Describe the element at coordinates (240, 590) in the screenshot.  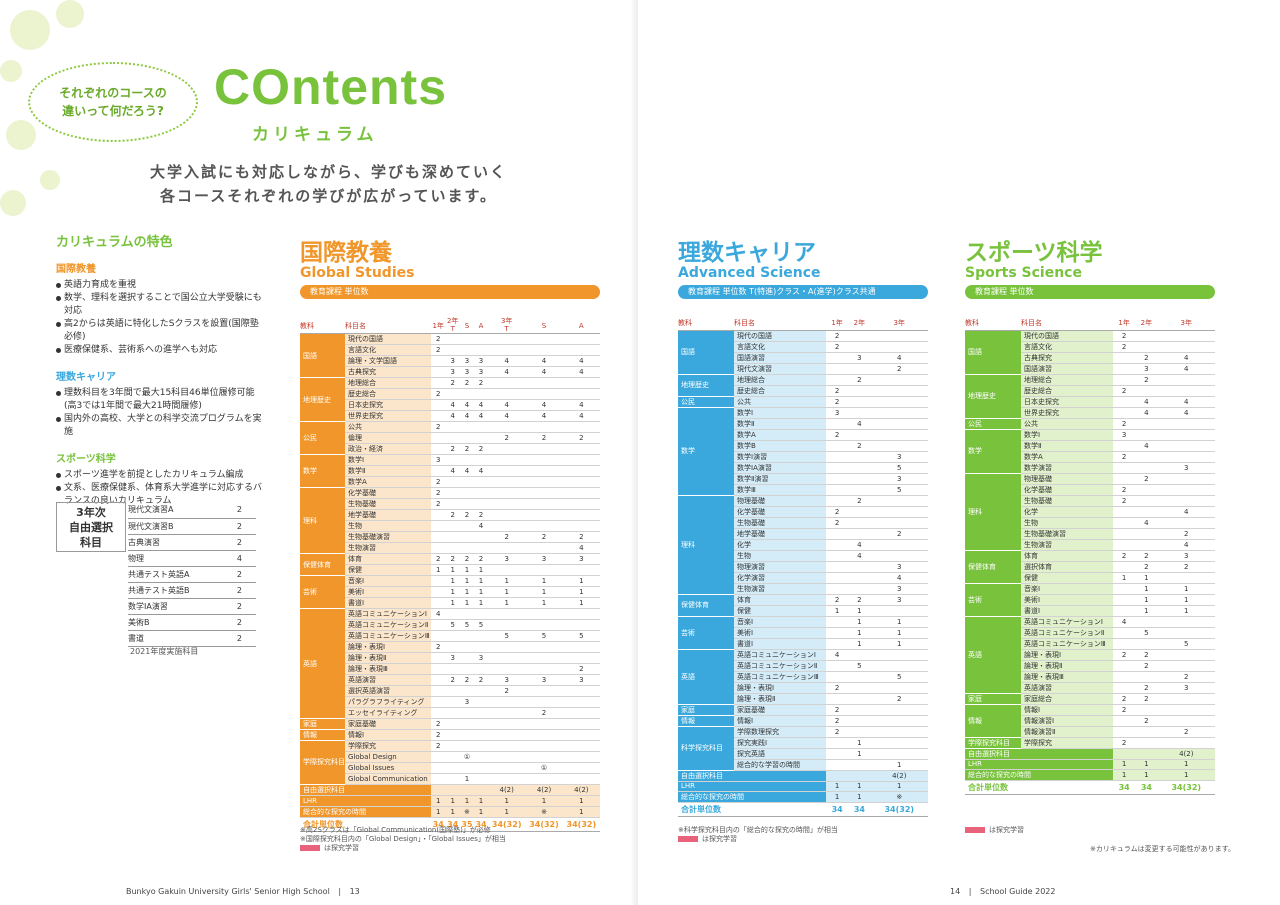
I see `elective-units: 2` at that location.